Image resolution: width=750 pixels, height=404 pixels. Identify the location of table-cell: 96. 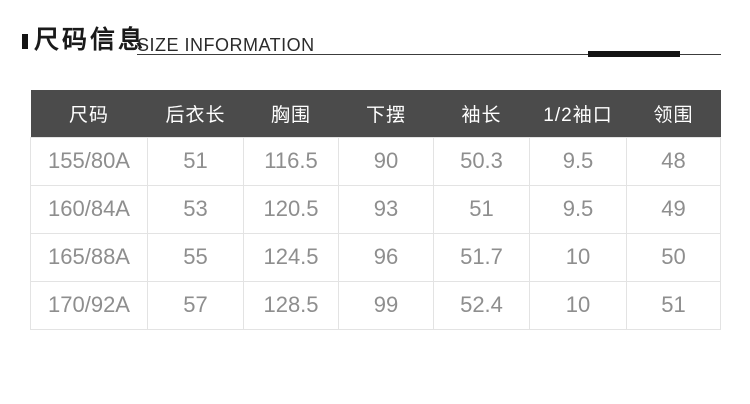
(386, 257).